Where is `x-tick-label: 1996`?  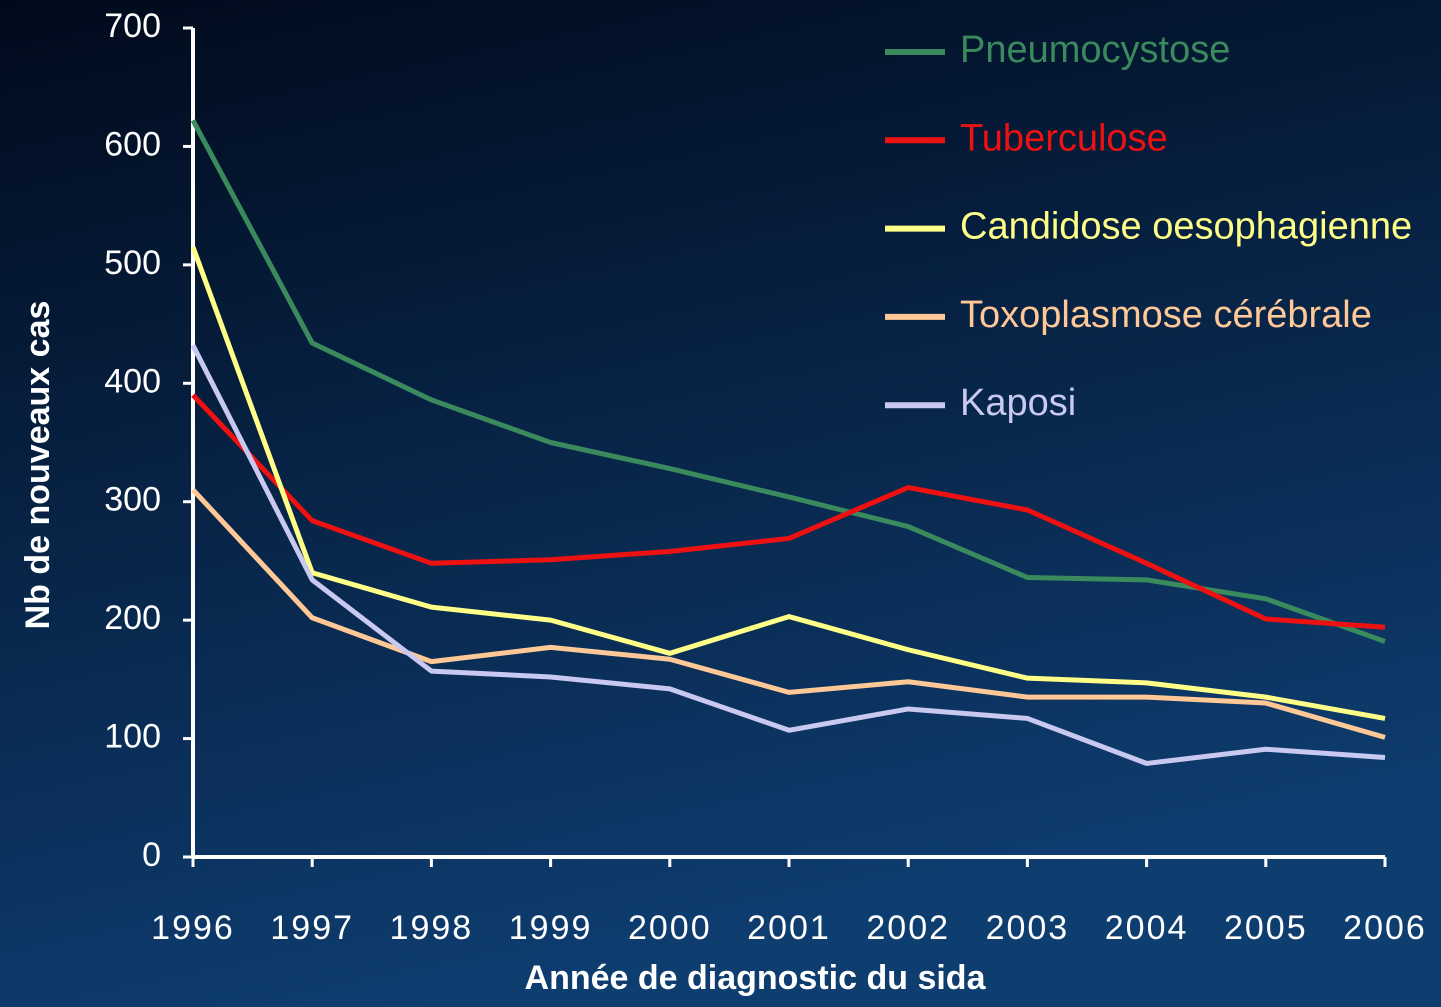
x-tick-label: 1996 is located at coordinates (193, 928).